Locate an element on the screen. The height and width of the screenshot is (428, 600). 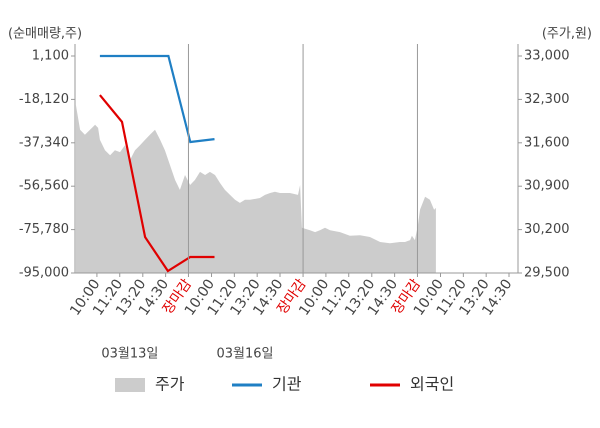
y2-tick-label: 33,000 is located at coordinates (547, 56).